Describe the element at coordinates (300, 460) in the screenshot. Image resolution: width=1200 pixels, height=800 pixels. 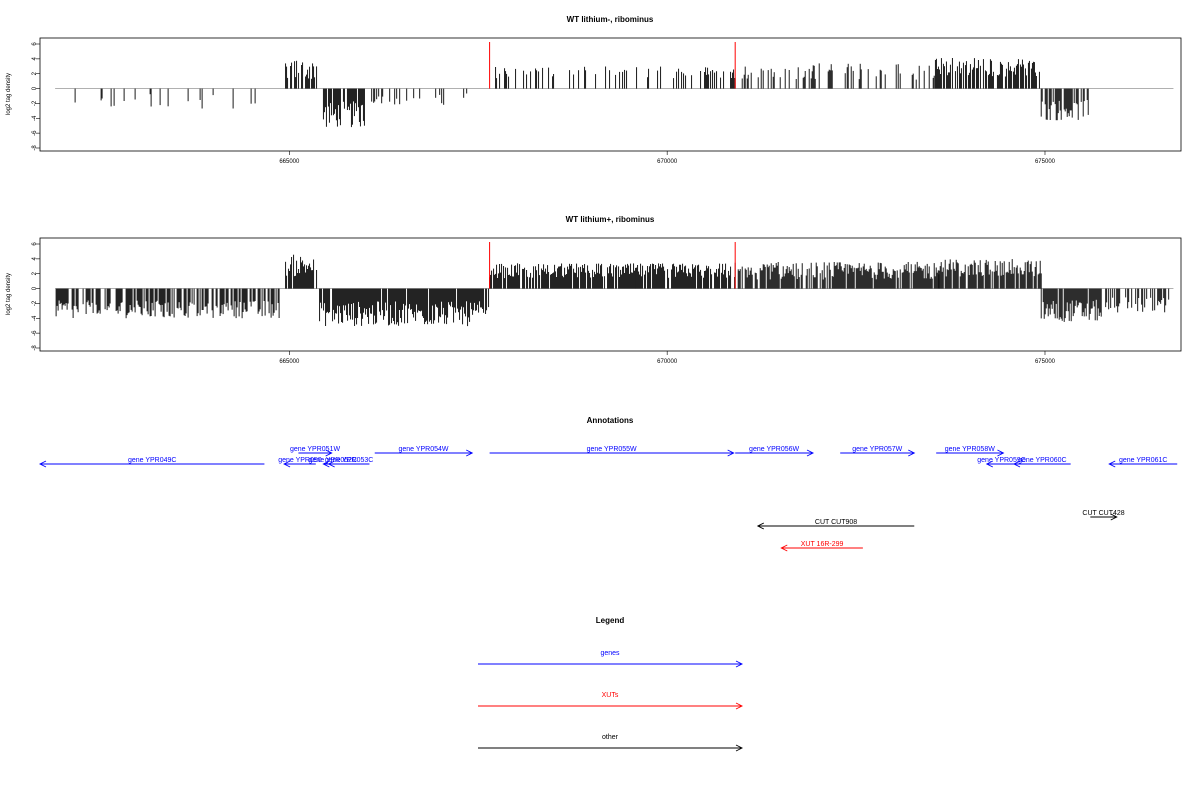
I see `feature-label: gene YPR050` at that location.